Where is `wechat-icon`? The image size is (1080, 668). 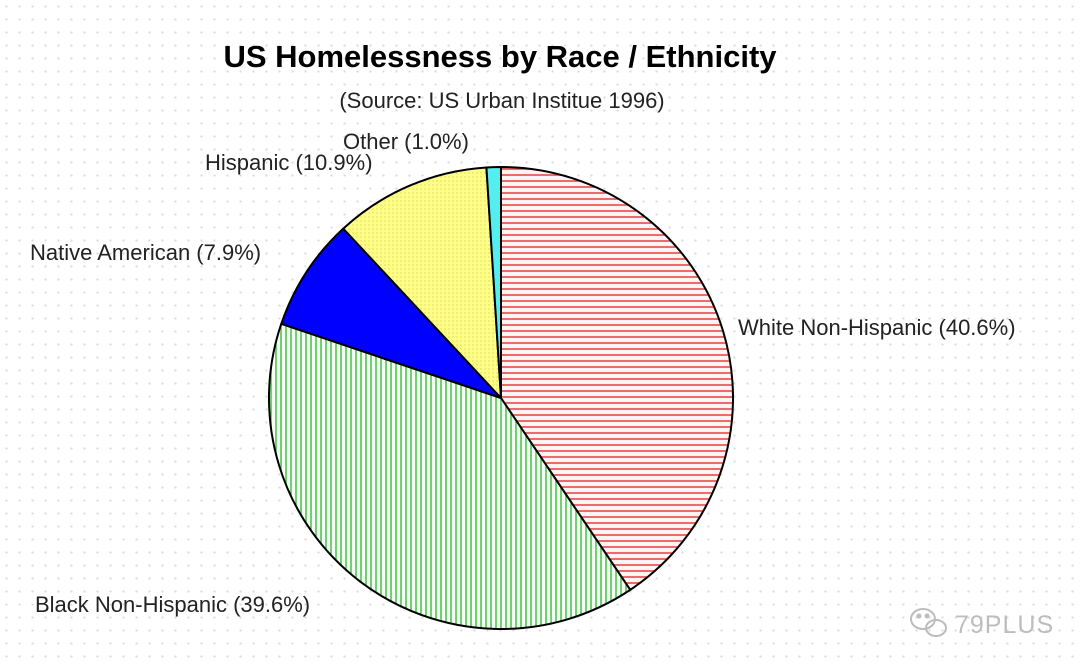
wechat-icon is located at coordinates (928, 622).